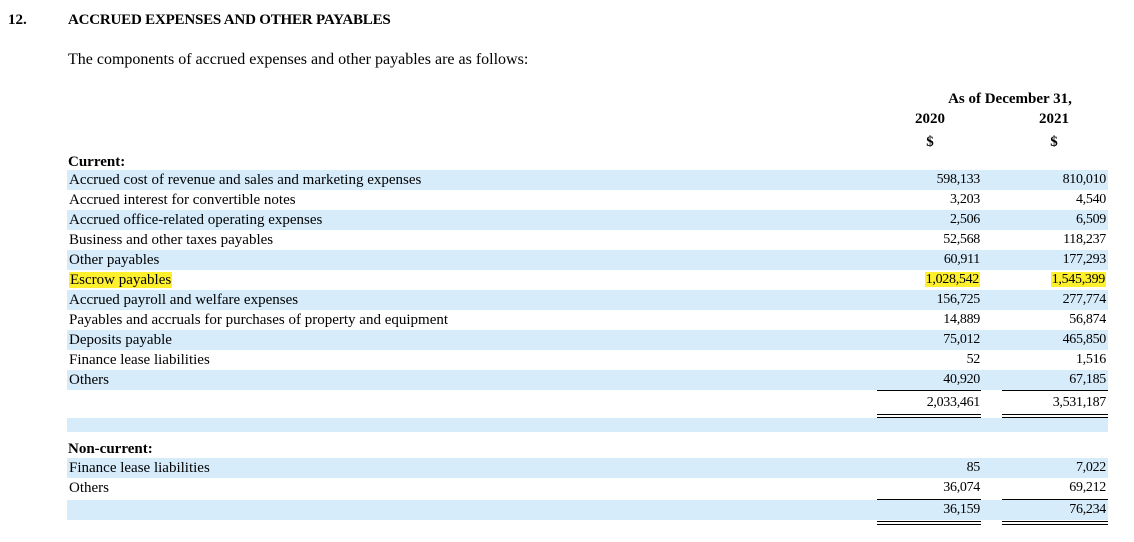 Image resolution: width=1134 pixels, height=542 pixels. I want to click on row-label: Deposits payable, so click(120, 340).